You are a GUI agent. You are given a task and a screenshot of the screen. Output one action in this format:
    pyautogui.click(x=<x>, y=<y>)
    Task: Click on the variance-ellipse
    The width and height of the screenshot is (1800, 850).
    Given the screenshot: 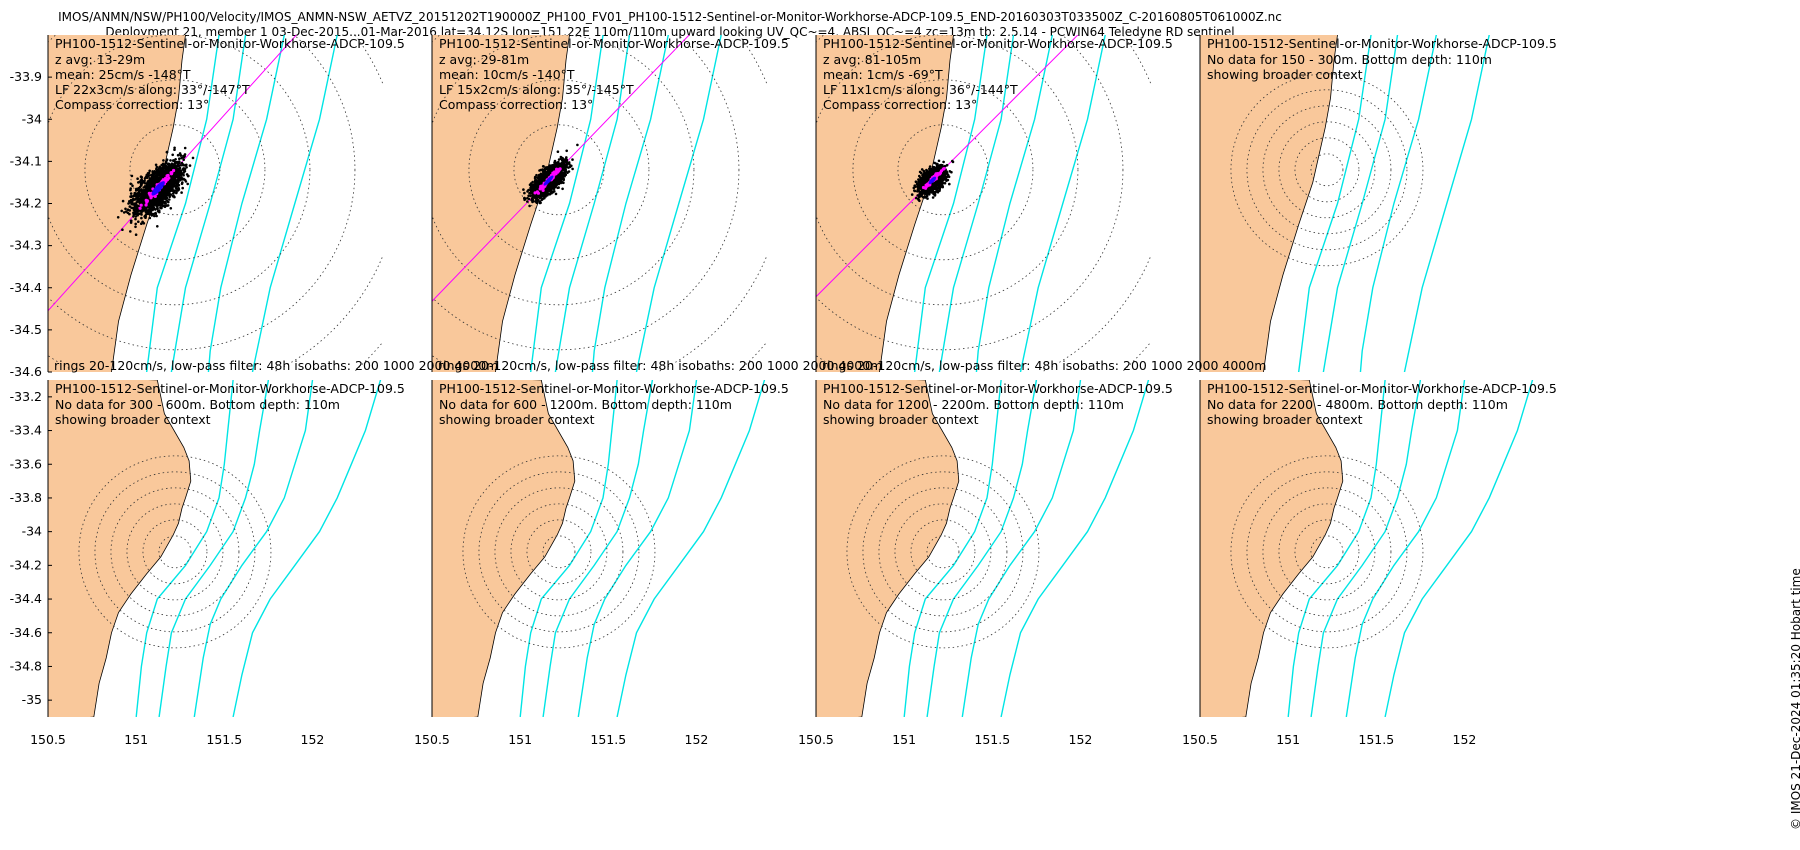 What is the action you would take?
    pyautogui.click(x=548, y=180)
    